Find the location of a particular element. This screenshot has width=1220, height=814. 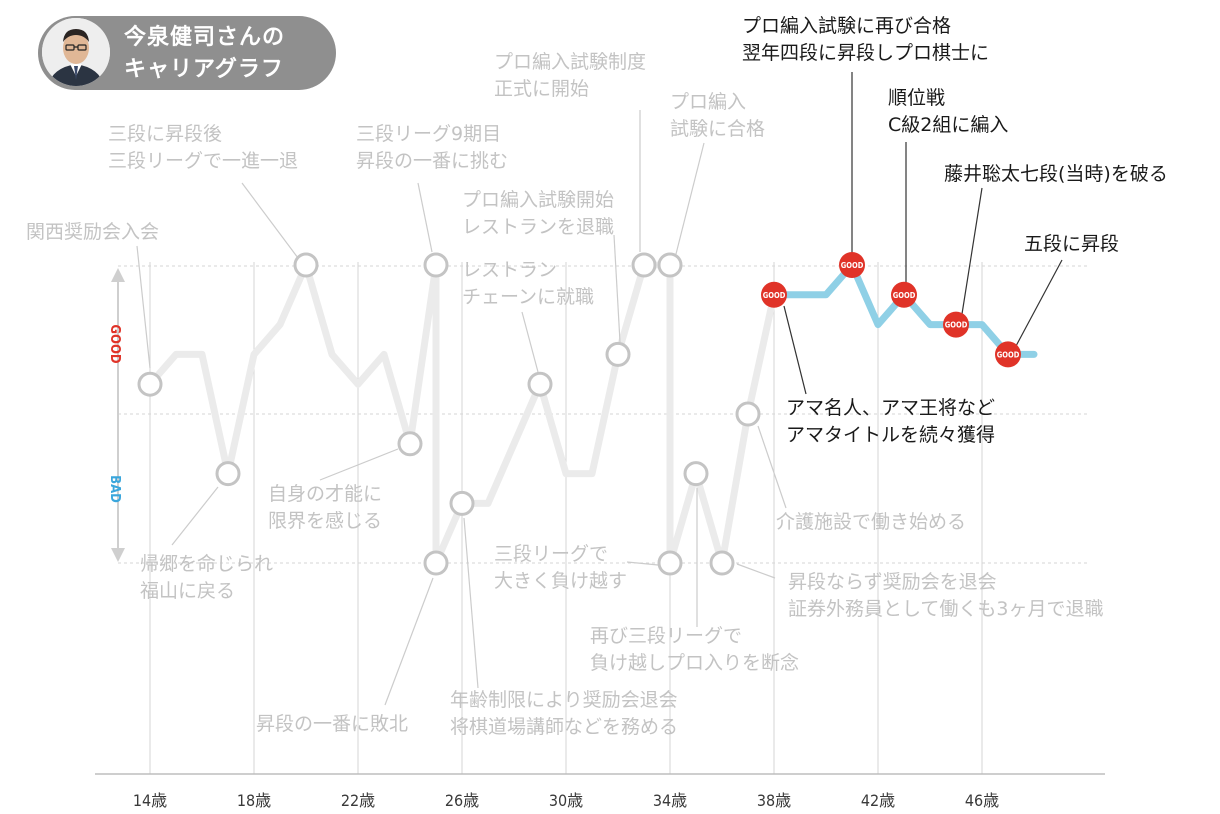

x-tick-label: 34歳 is located at coordinates (670, 800).